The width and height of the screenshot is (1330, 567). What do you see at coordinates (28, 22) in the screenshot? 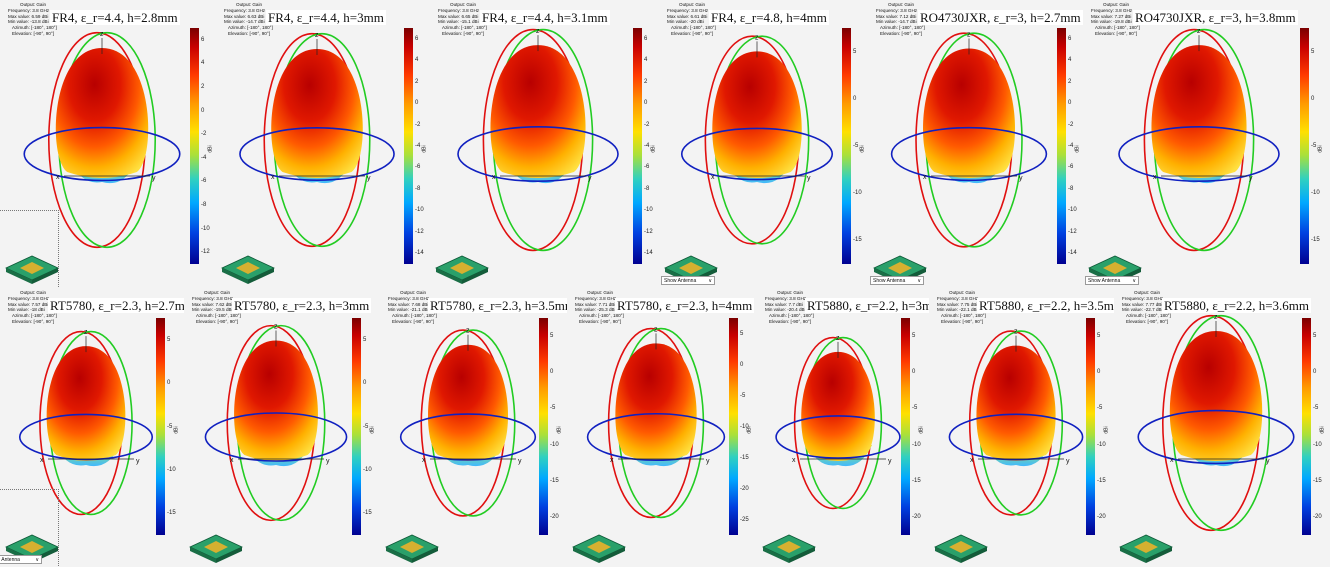
I see `info-line: Min value: -13.8 dBi` at bounding box center [28, 22].